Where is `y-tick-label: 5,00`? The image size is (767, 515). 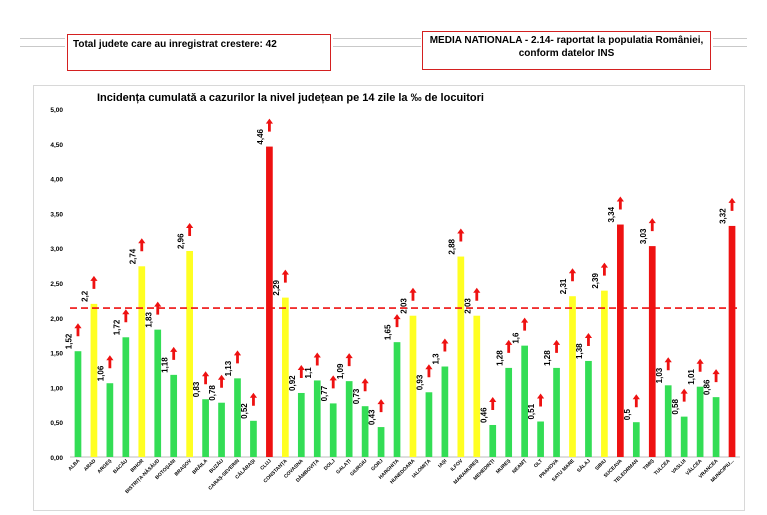
y-tick-label: 5,00 is located at coordinates (56, 110).